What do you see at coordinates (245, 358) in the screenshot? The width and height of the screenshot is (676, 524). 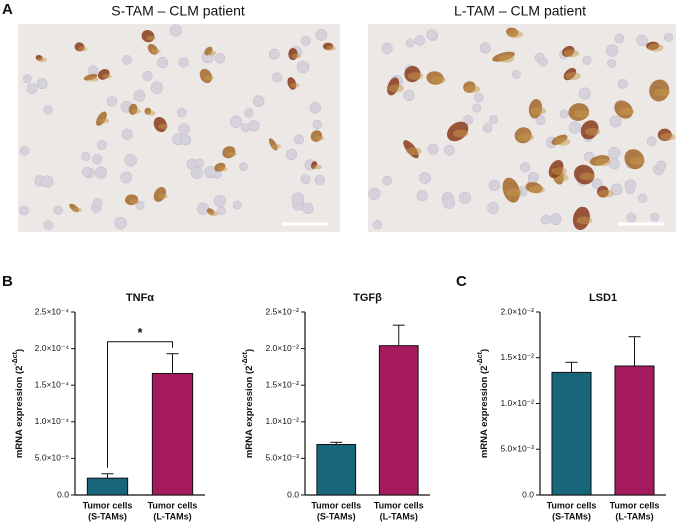 I see `y-label-sup: -Δct` at bounding box center [245, 358].